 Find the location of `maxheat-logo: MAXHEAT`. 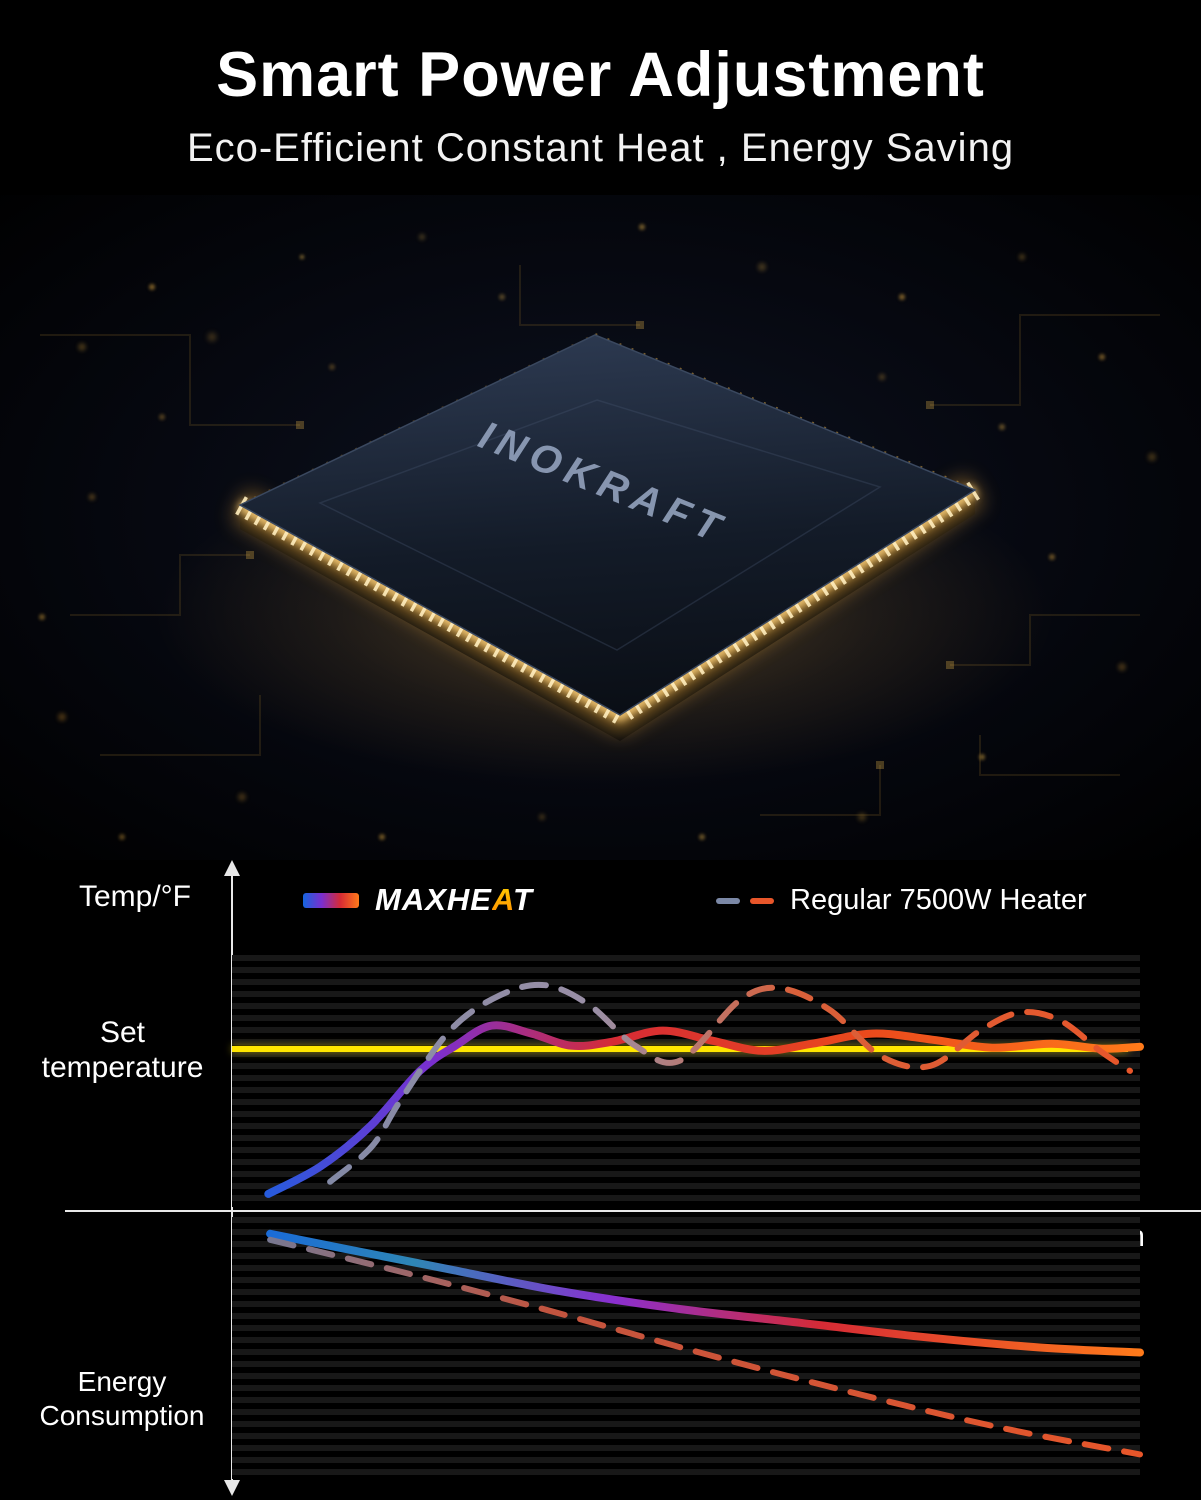

maxheat-logo: MAXHEAT is located at coordinates (454, 900).